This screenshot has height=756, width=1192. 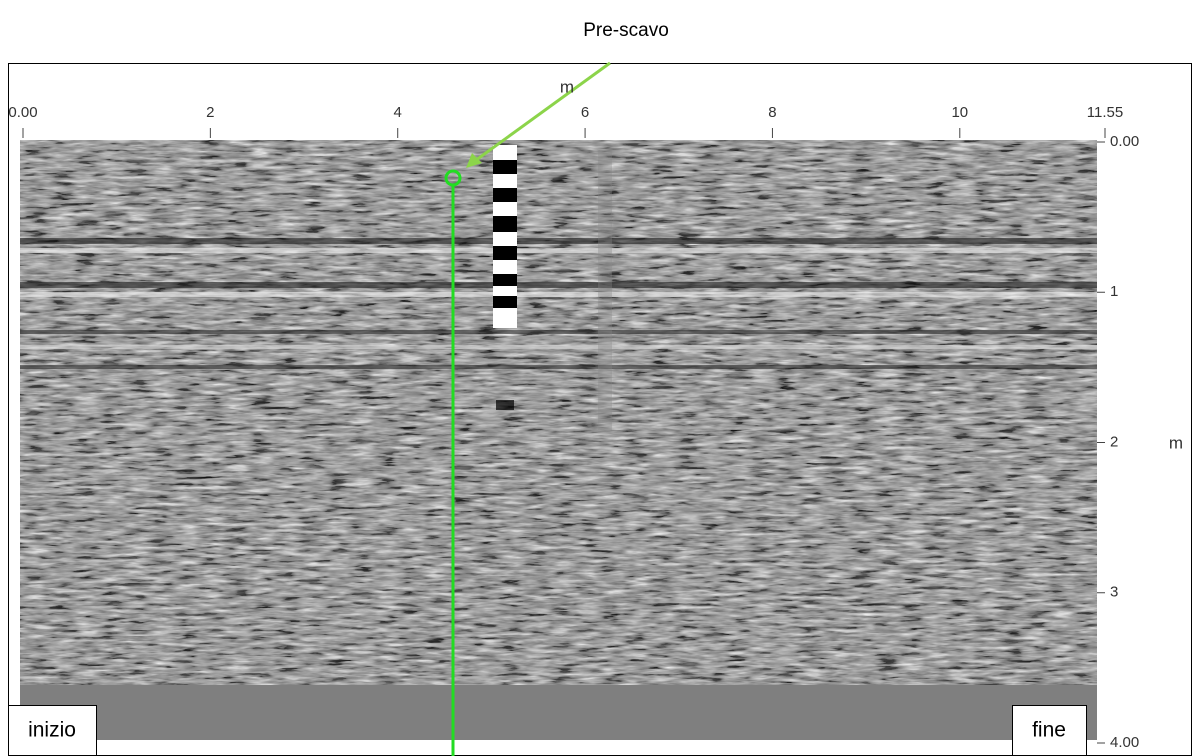 What do you see at coordinates (1105, 112) in the screenshot?
I see `x-tick-label: 11.55` at bounding box center [1105, 112].